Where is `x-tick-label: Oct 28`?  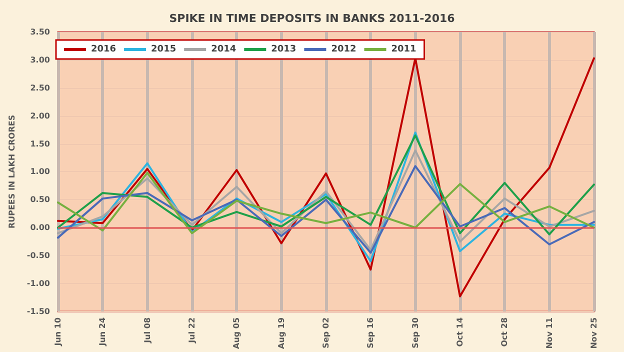
x-tick-label: Oct 28 is located at coordinates (505, 332).